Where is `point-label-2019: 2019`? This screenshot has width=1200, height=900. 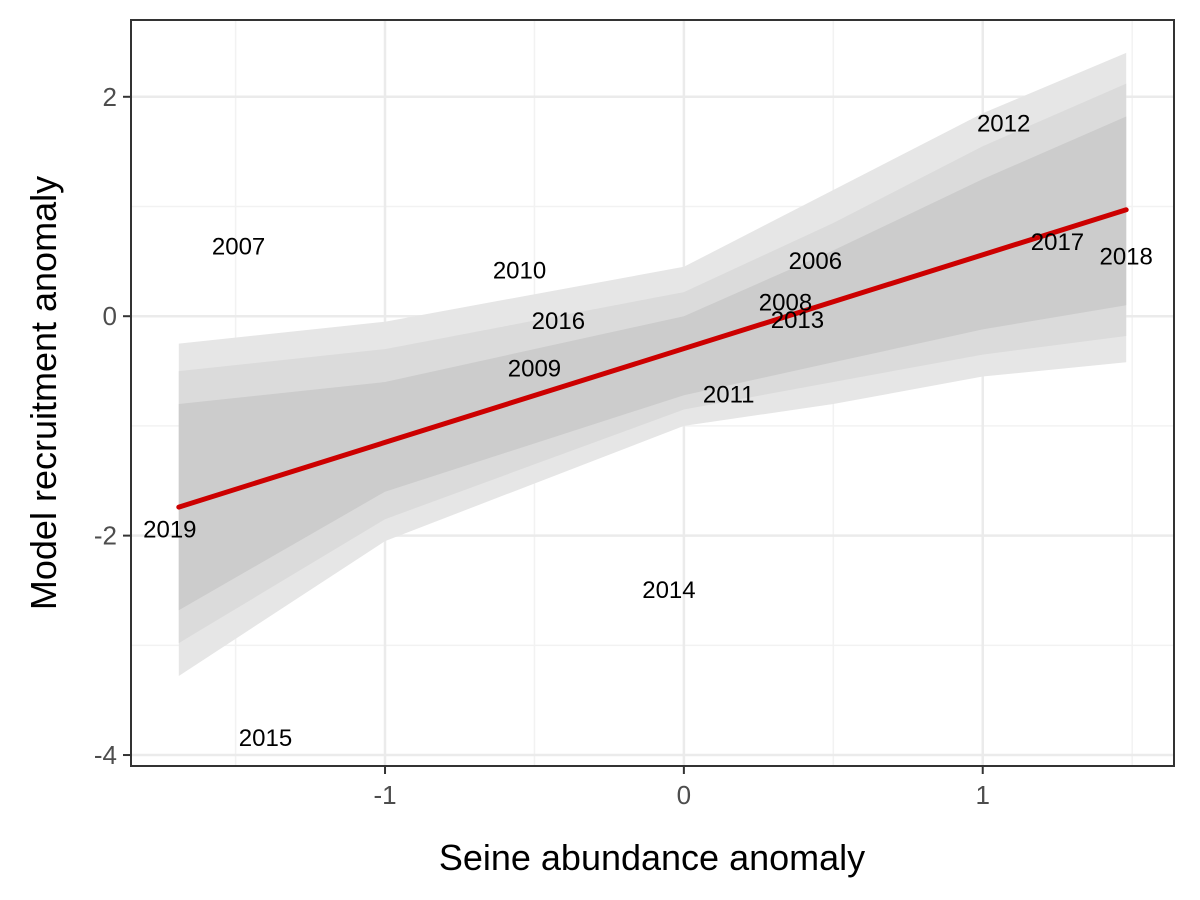 point-label-2019: 2019 is located at coordinates (169, 530).